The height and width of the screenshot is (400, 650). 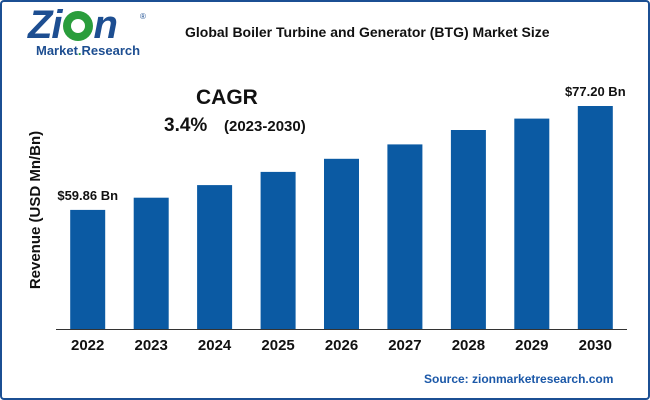 I want to click on x-tick-2024: 2024, so click(x=215, y=345).